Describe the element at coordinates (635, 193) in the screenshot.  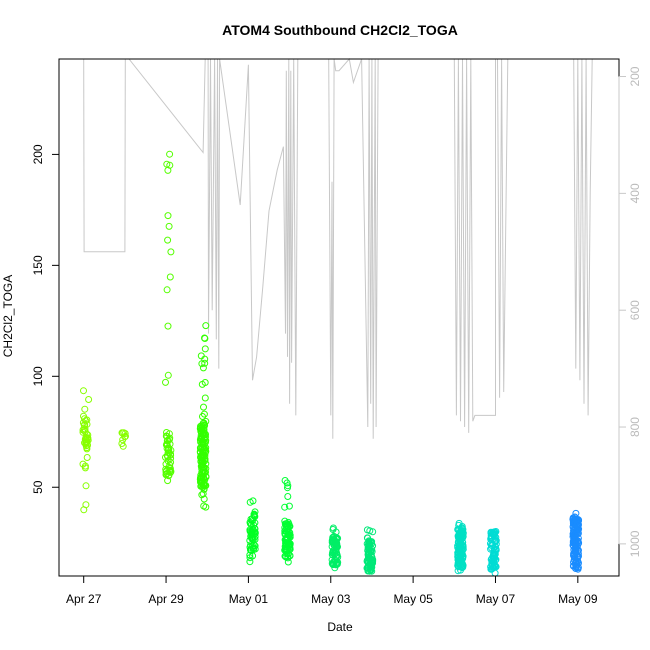
I see `right-tick-label: 400` at that location.